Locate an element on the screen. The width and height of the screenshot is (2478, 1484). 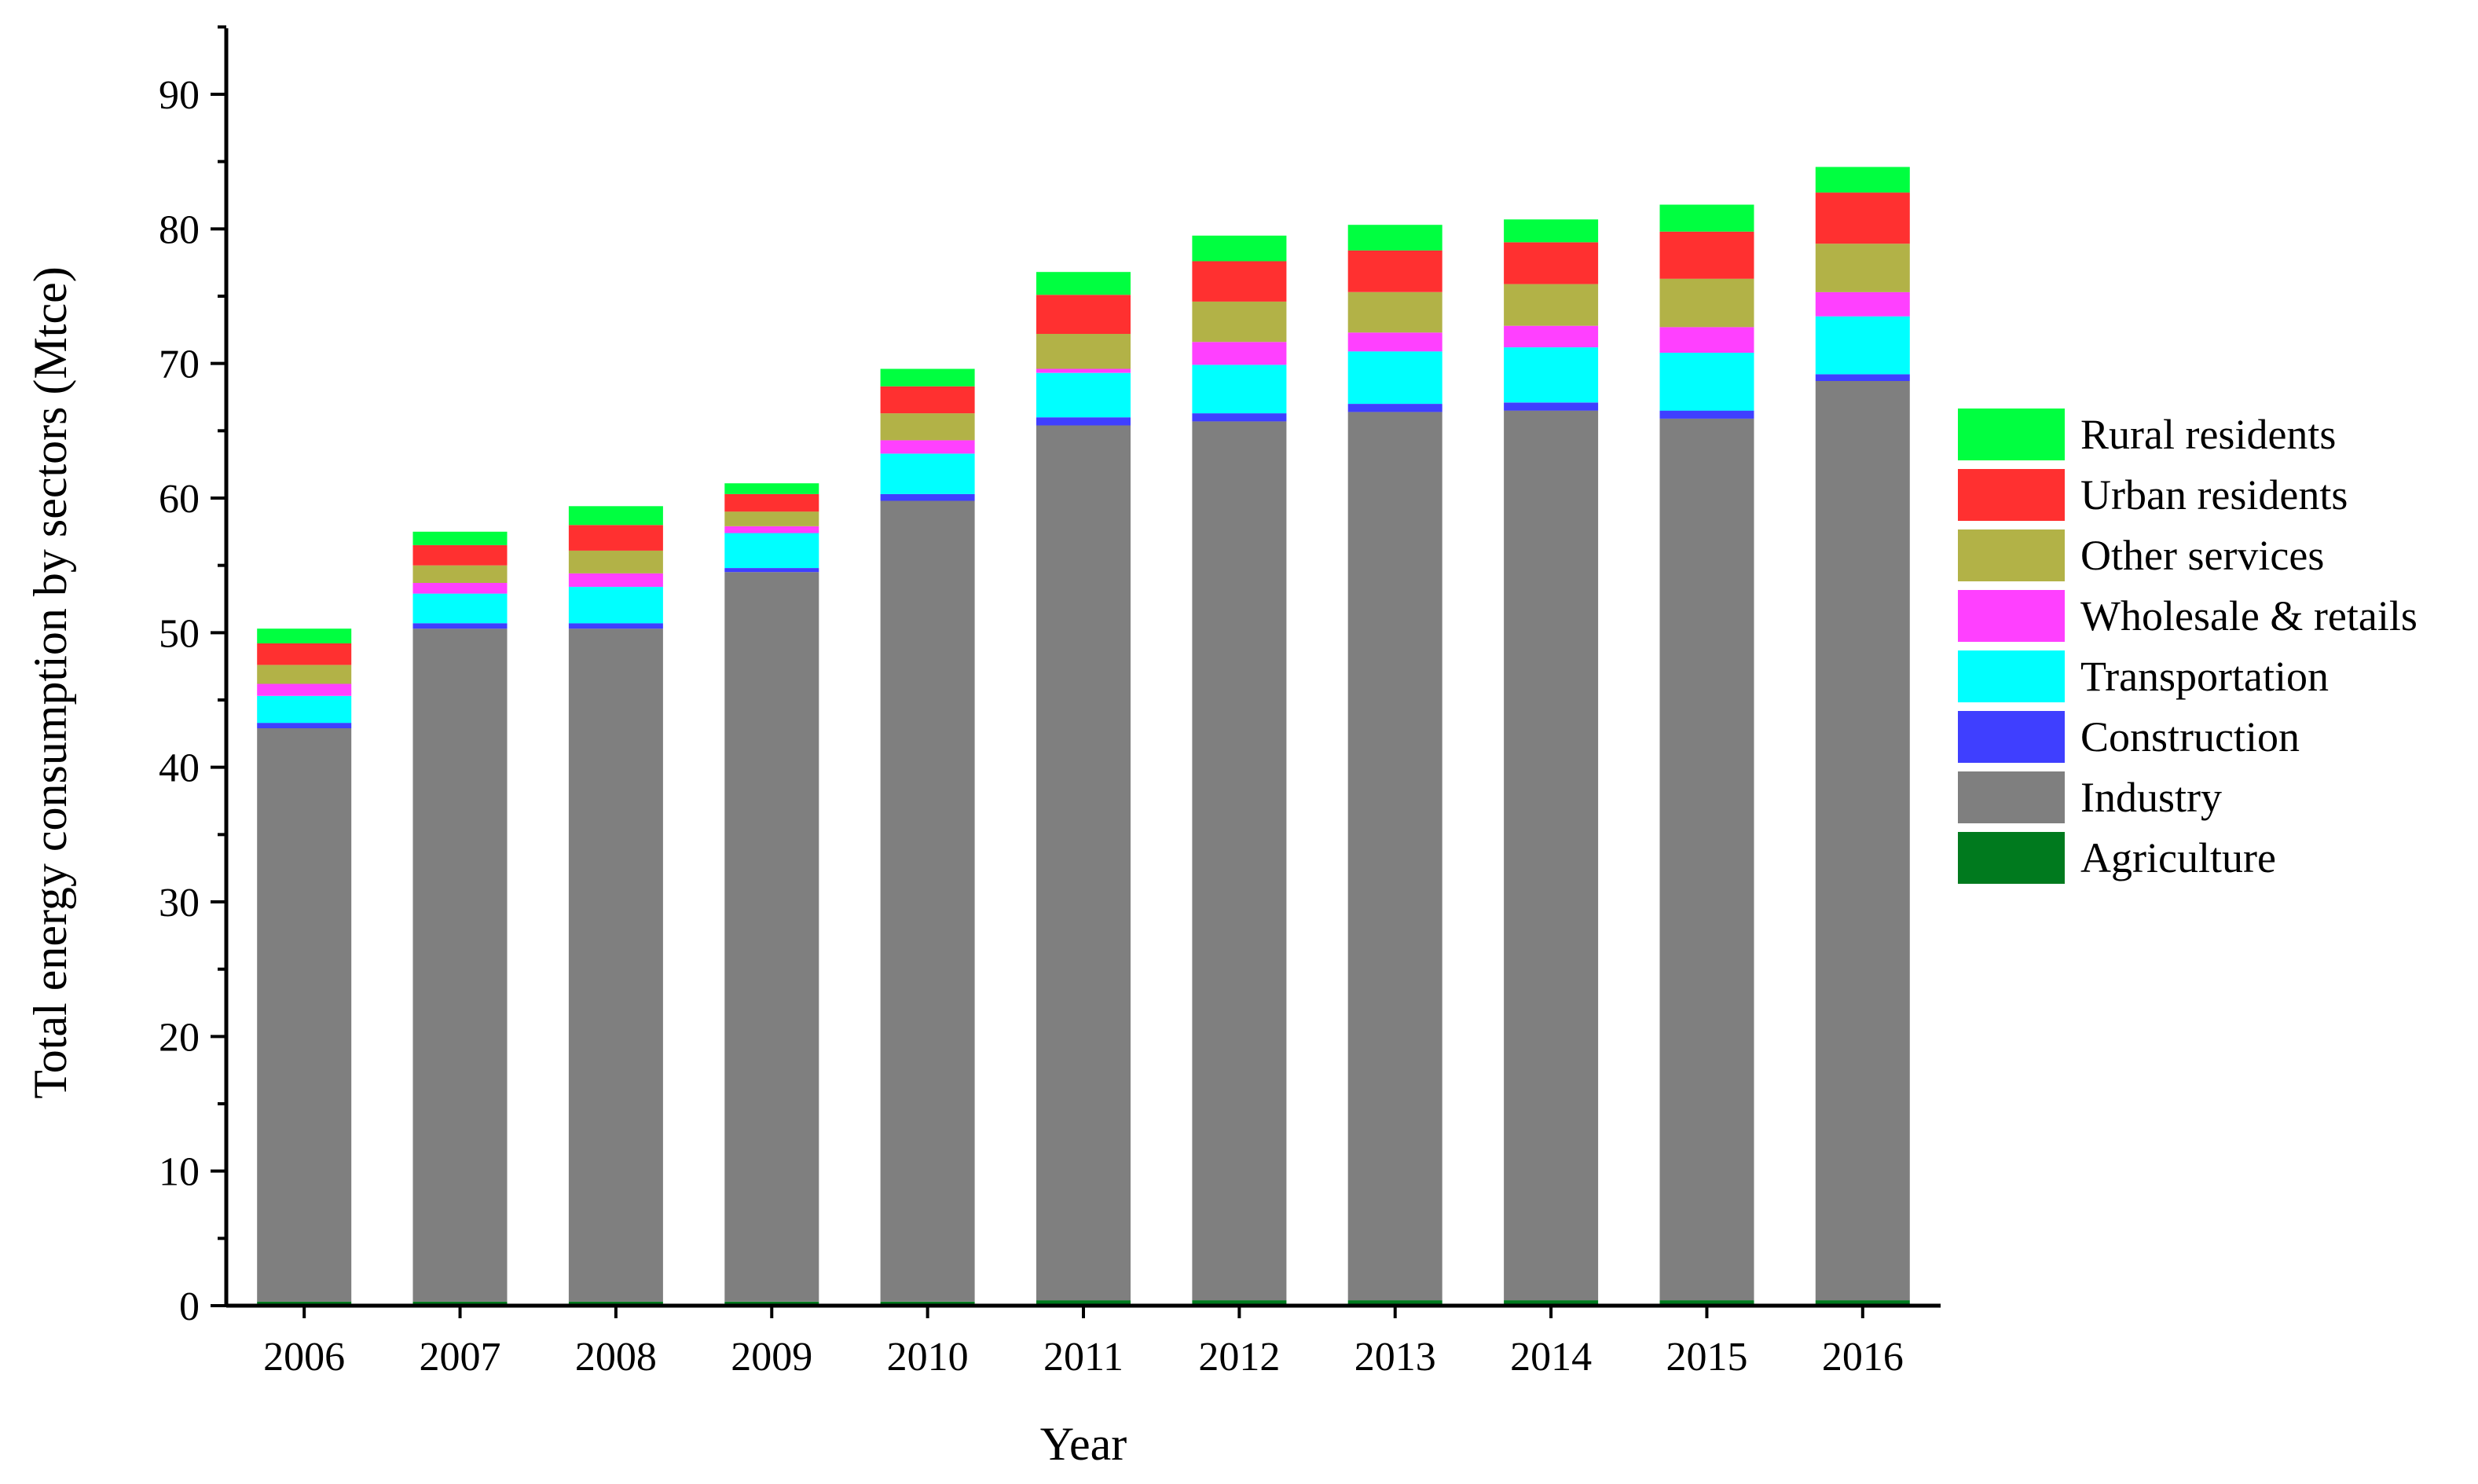
bar-rural-residents-2014 is located at coordinates (1552, 231).